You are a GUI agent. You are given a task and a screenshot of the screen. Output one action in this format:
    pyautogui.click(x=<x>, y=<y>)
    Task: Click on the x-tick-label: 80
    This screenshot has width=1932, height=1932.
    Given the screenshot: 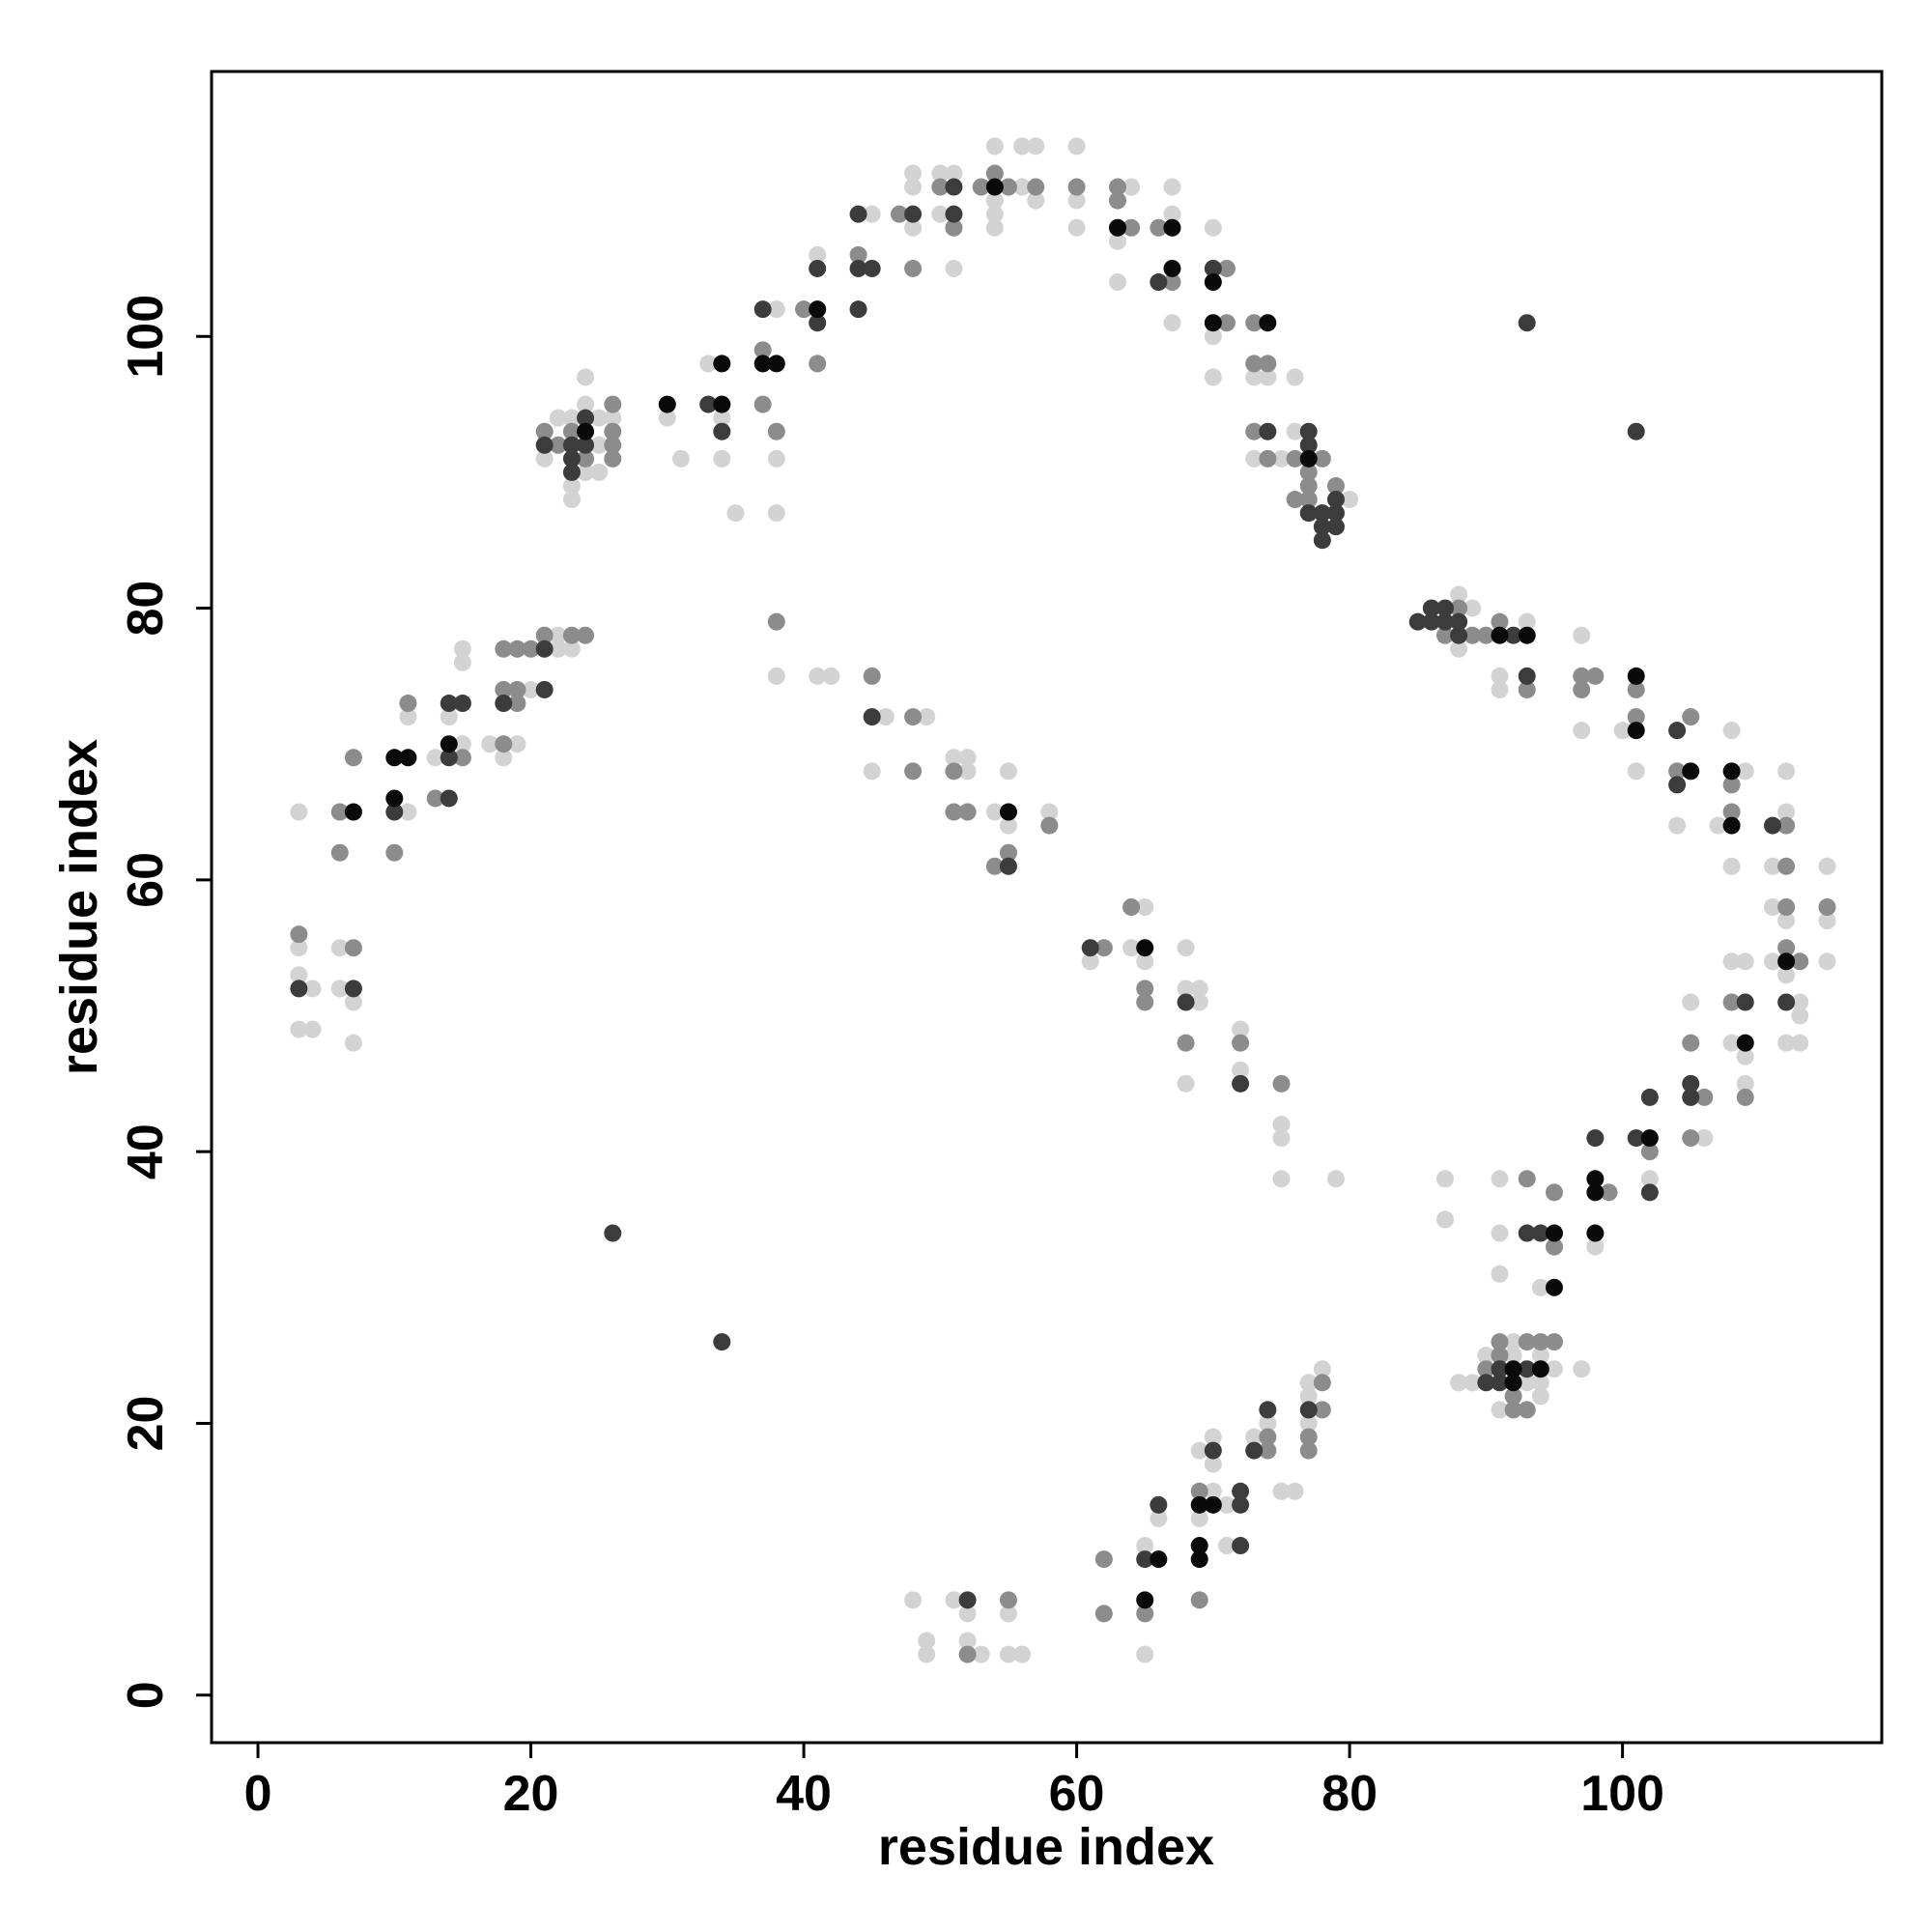 What is the action you would take?
    pyautogui.click(x=1349, y=1794)
    